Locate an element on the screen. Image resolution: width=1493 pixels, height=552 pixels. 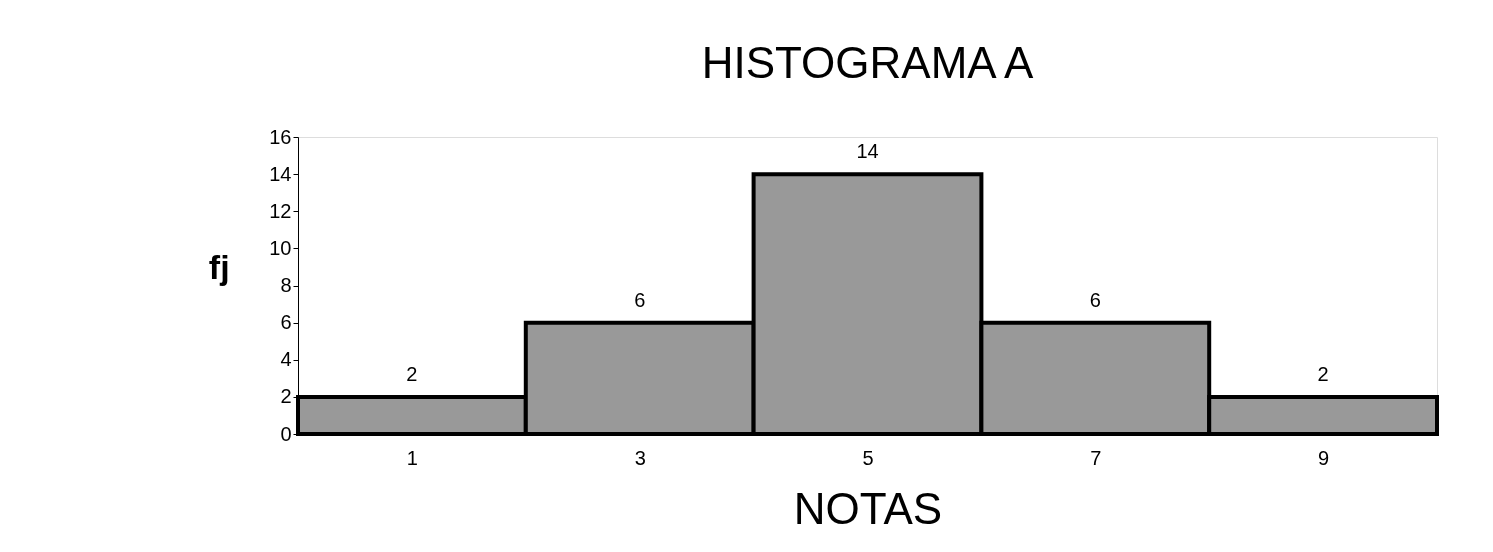
x-tick-label: 5 is located at coordinates (868, 457).